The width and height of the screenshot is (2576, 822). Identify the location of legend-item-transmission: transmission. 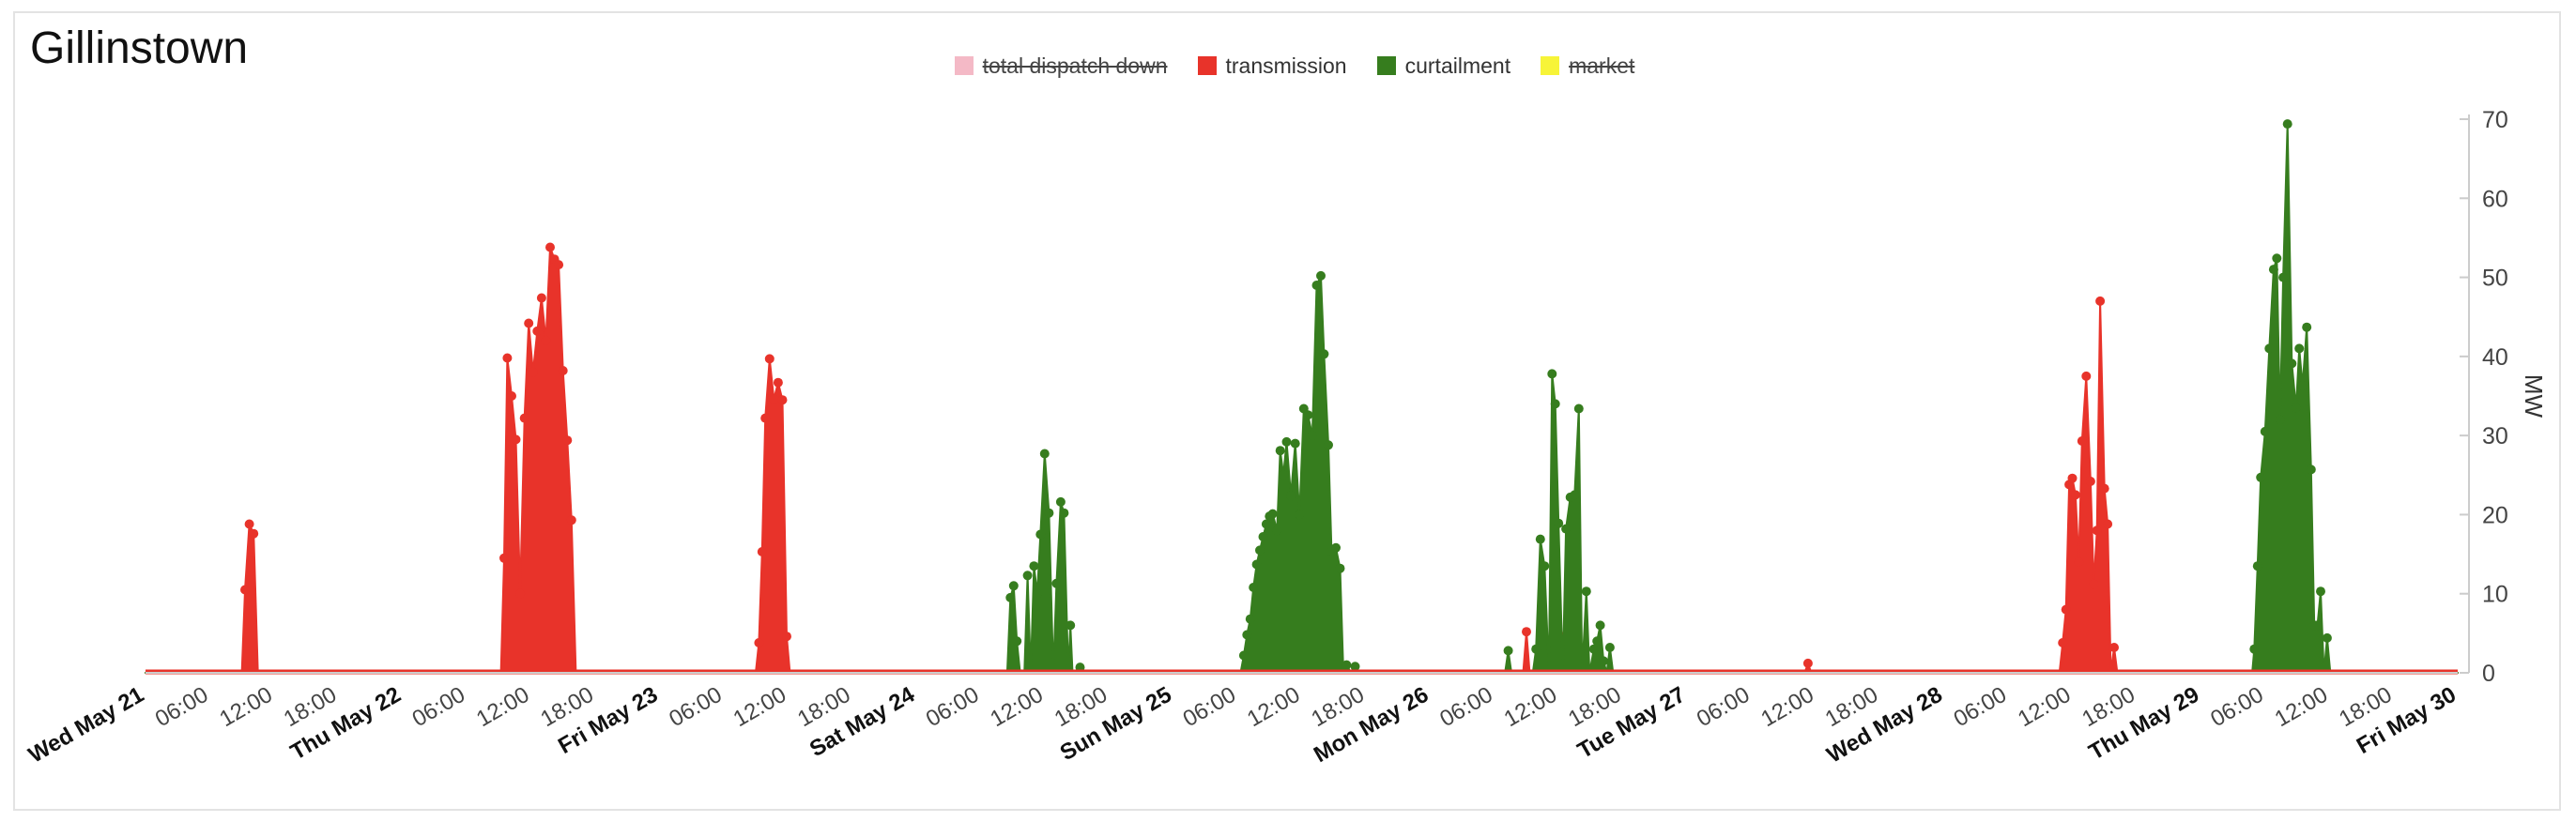
(1266, 66).